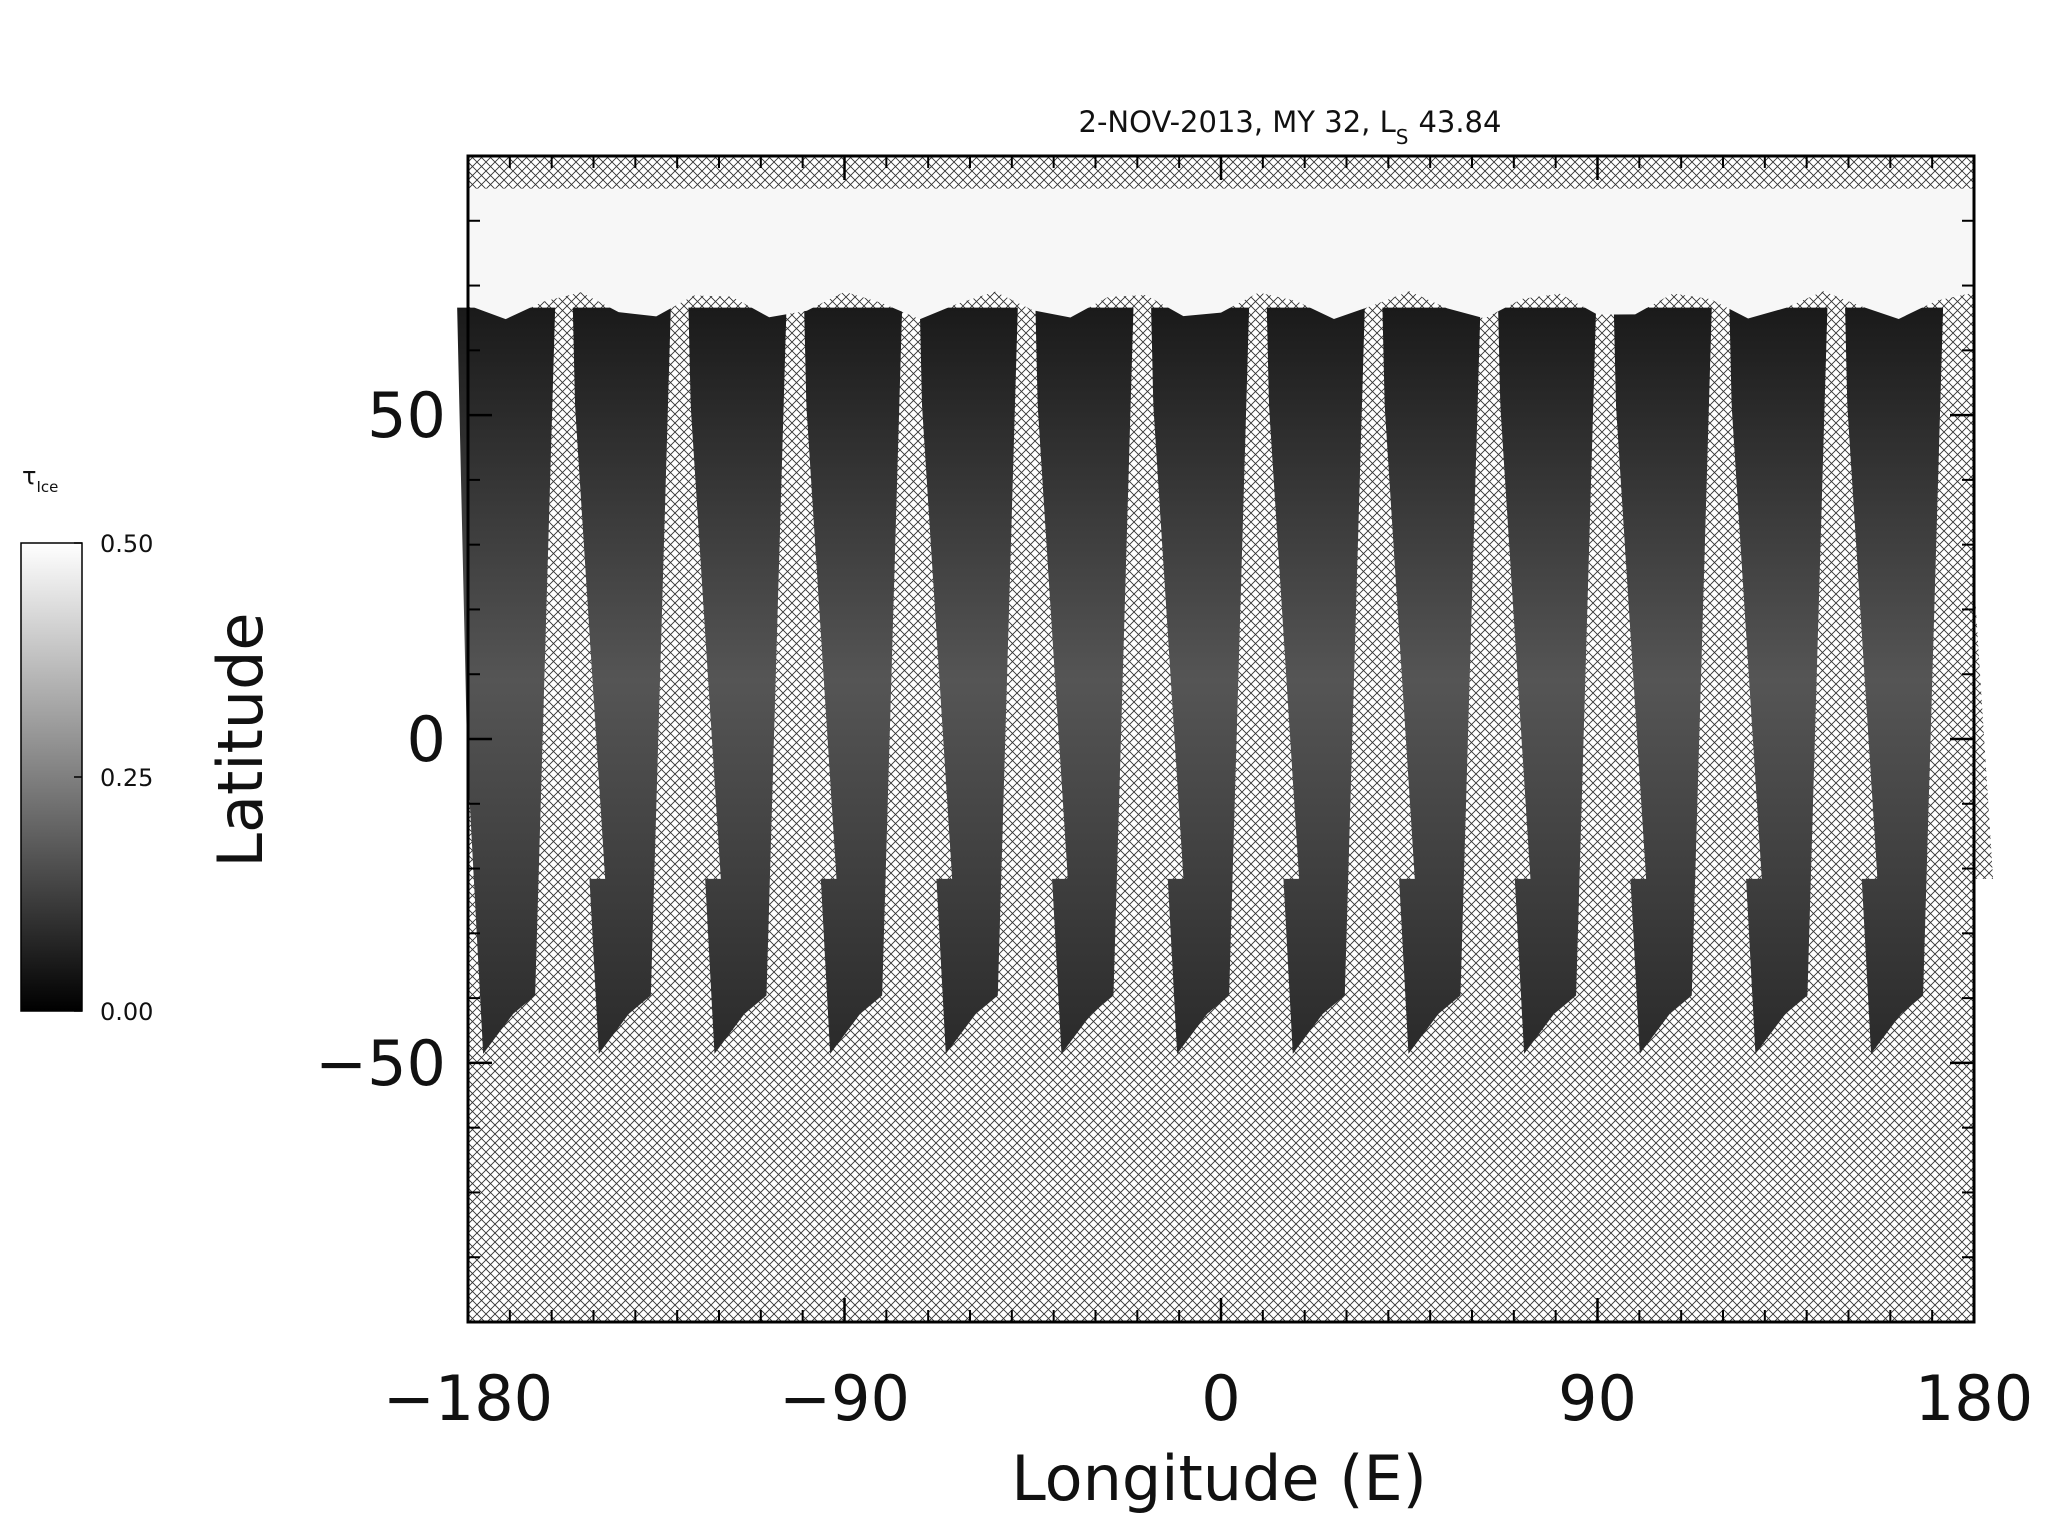 This screenshot has width=2048, height=1536. I want to click on title-text: 2-NOV-2013, MY 32, L, so click(1237, 122).